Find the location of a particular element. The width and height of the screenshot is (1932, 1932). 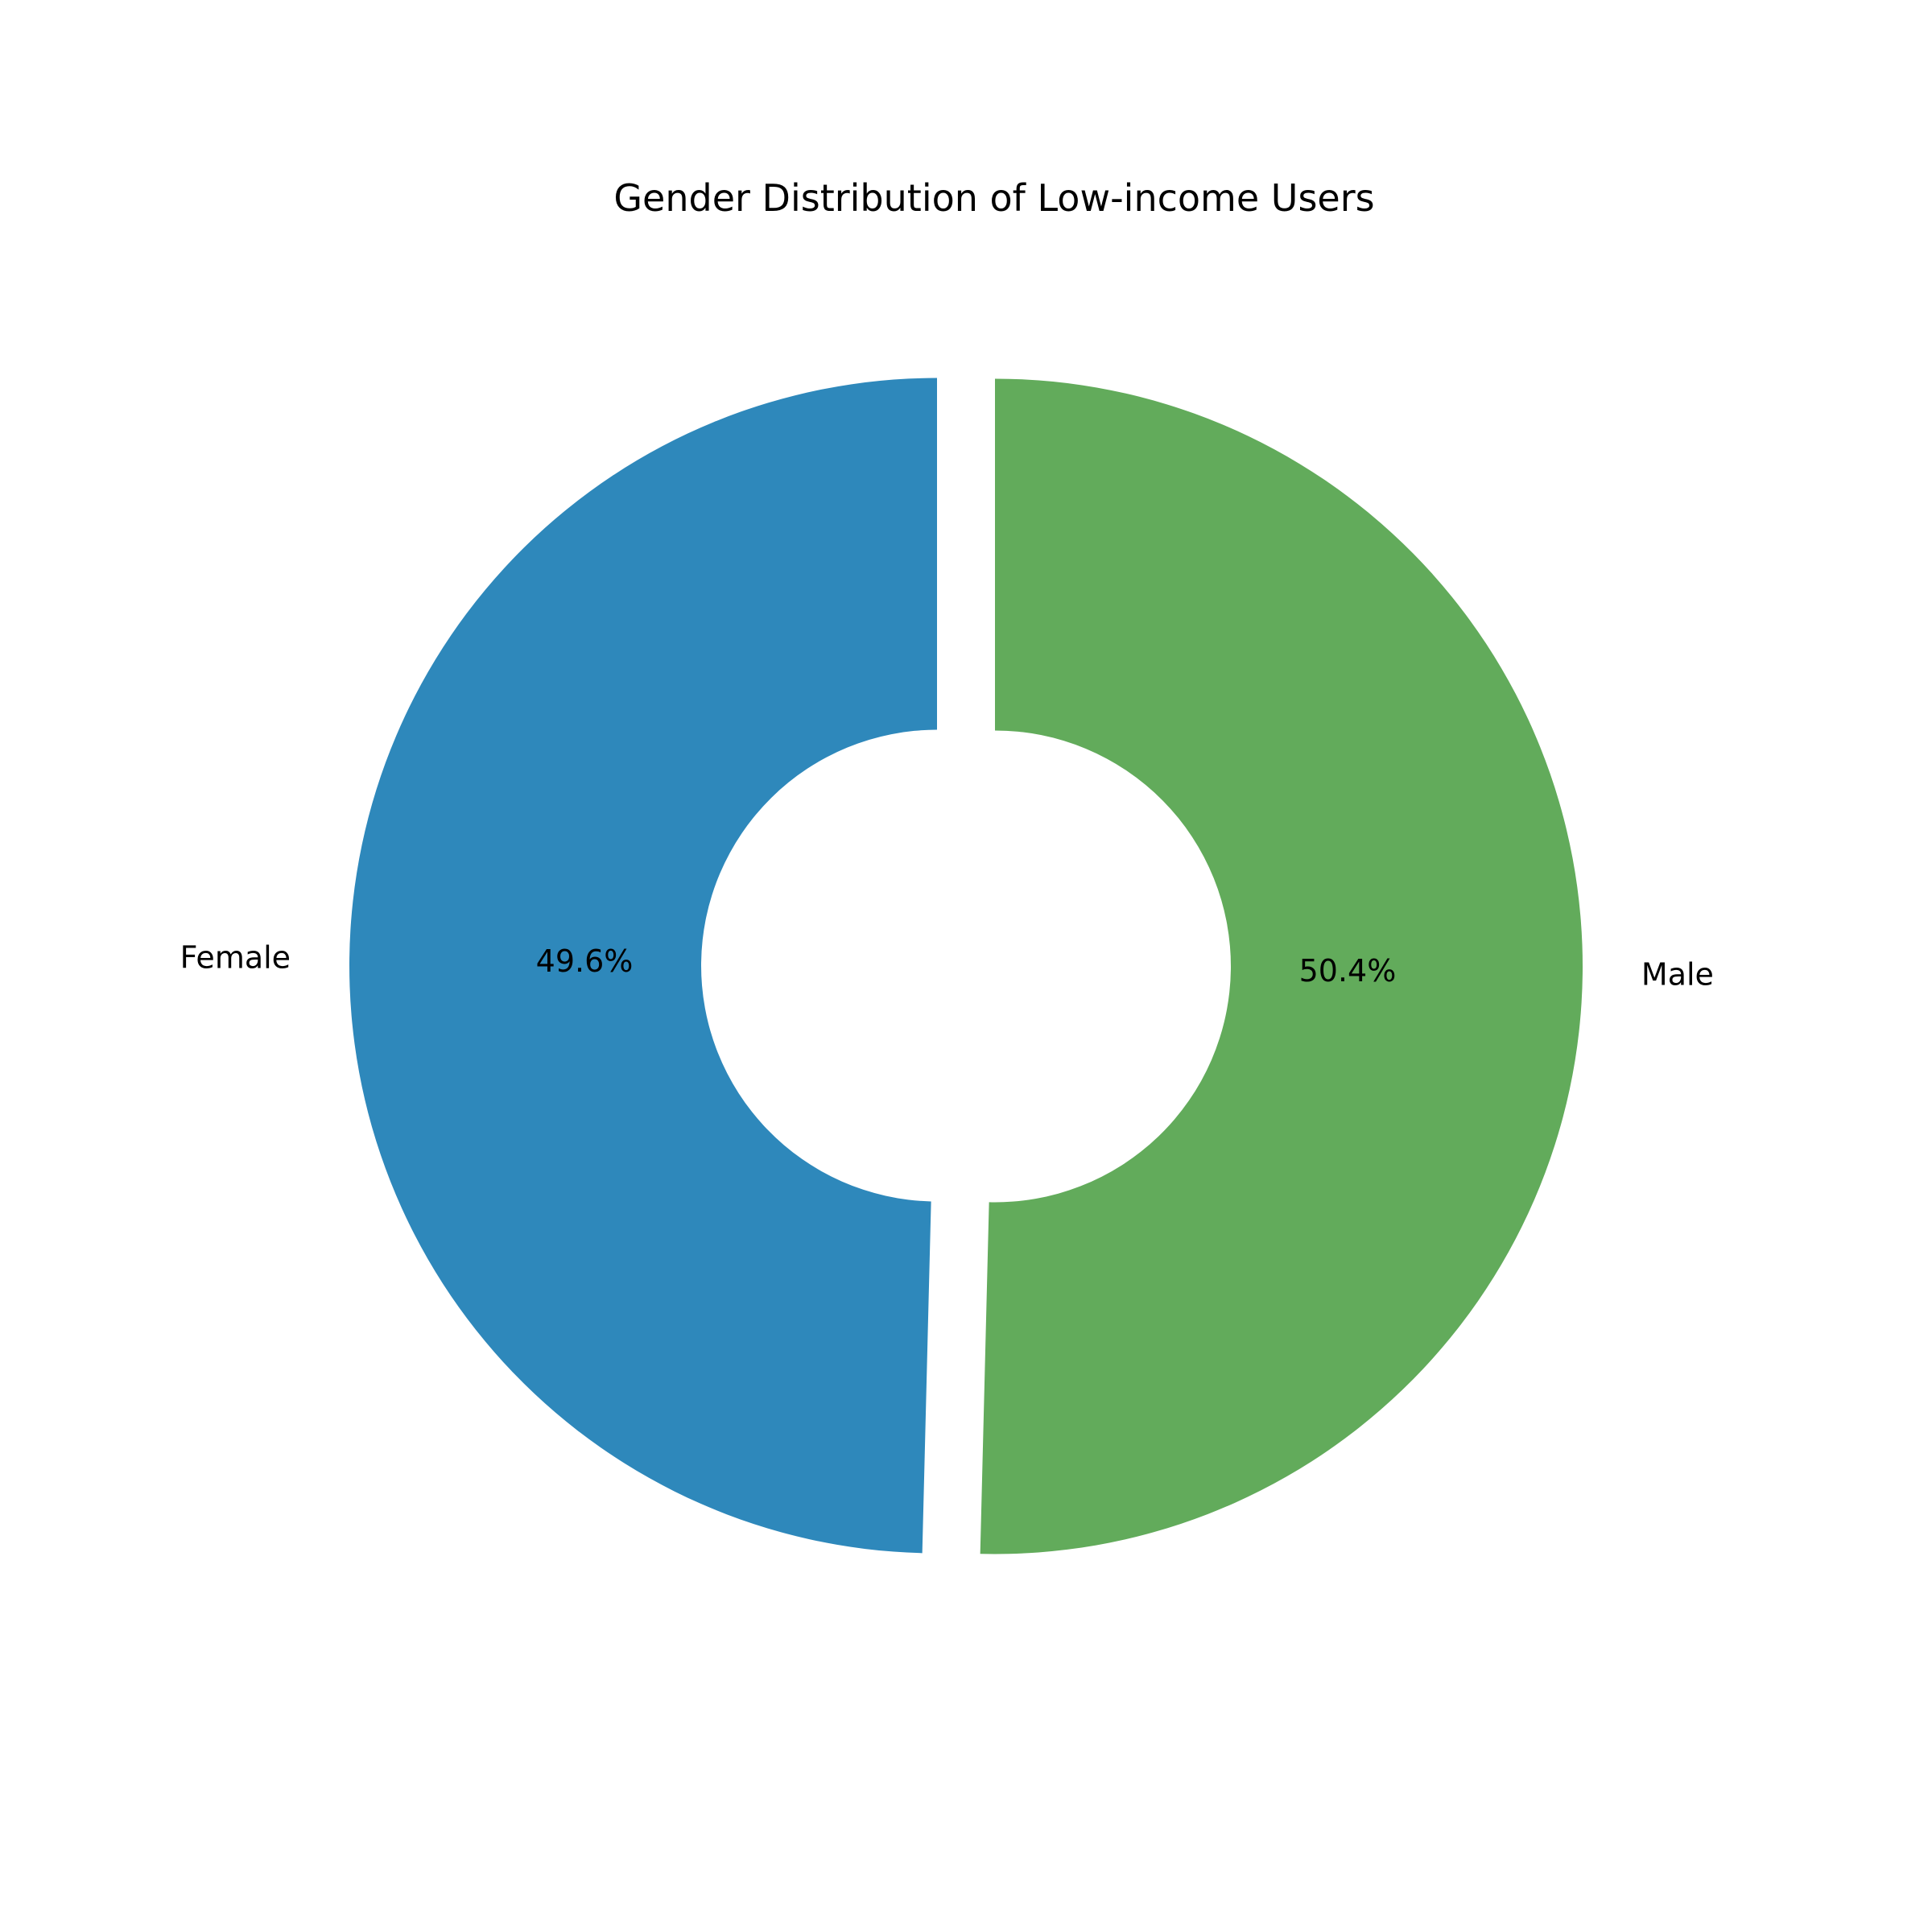

slice-label-female: Female is located at coordinates (235, 957).